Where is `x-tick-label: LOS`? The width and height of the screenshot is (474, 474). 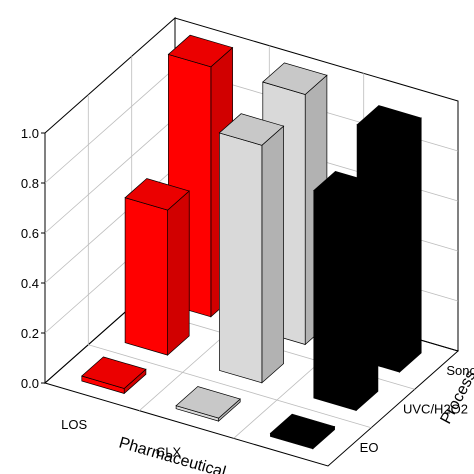
x-tick-label: LOS is located at coordinates (74, 424).